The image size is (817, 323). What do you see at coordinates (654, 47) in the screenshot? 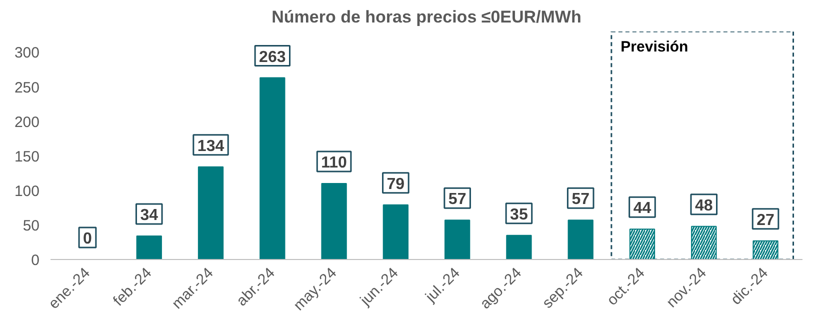
I see `band-label: Previsión` at bounding box center [654, 47].